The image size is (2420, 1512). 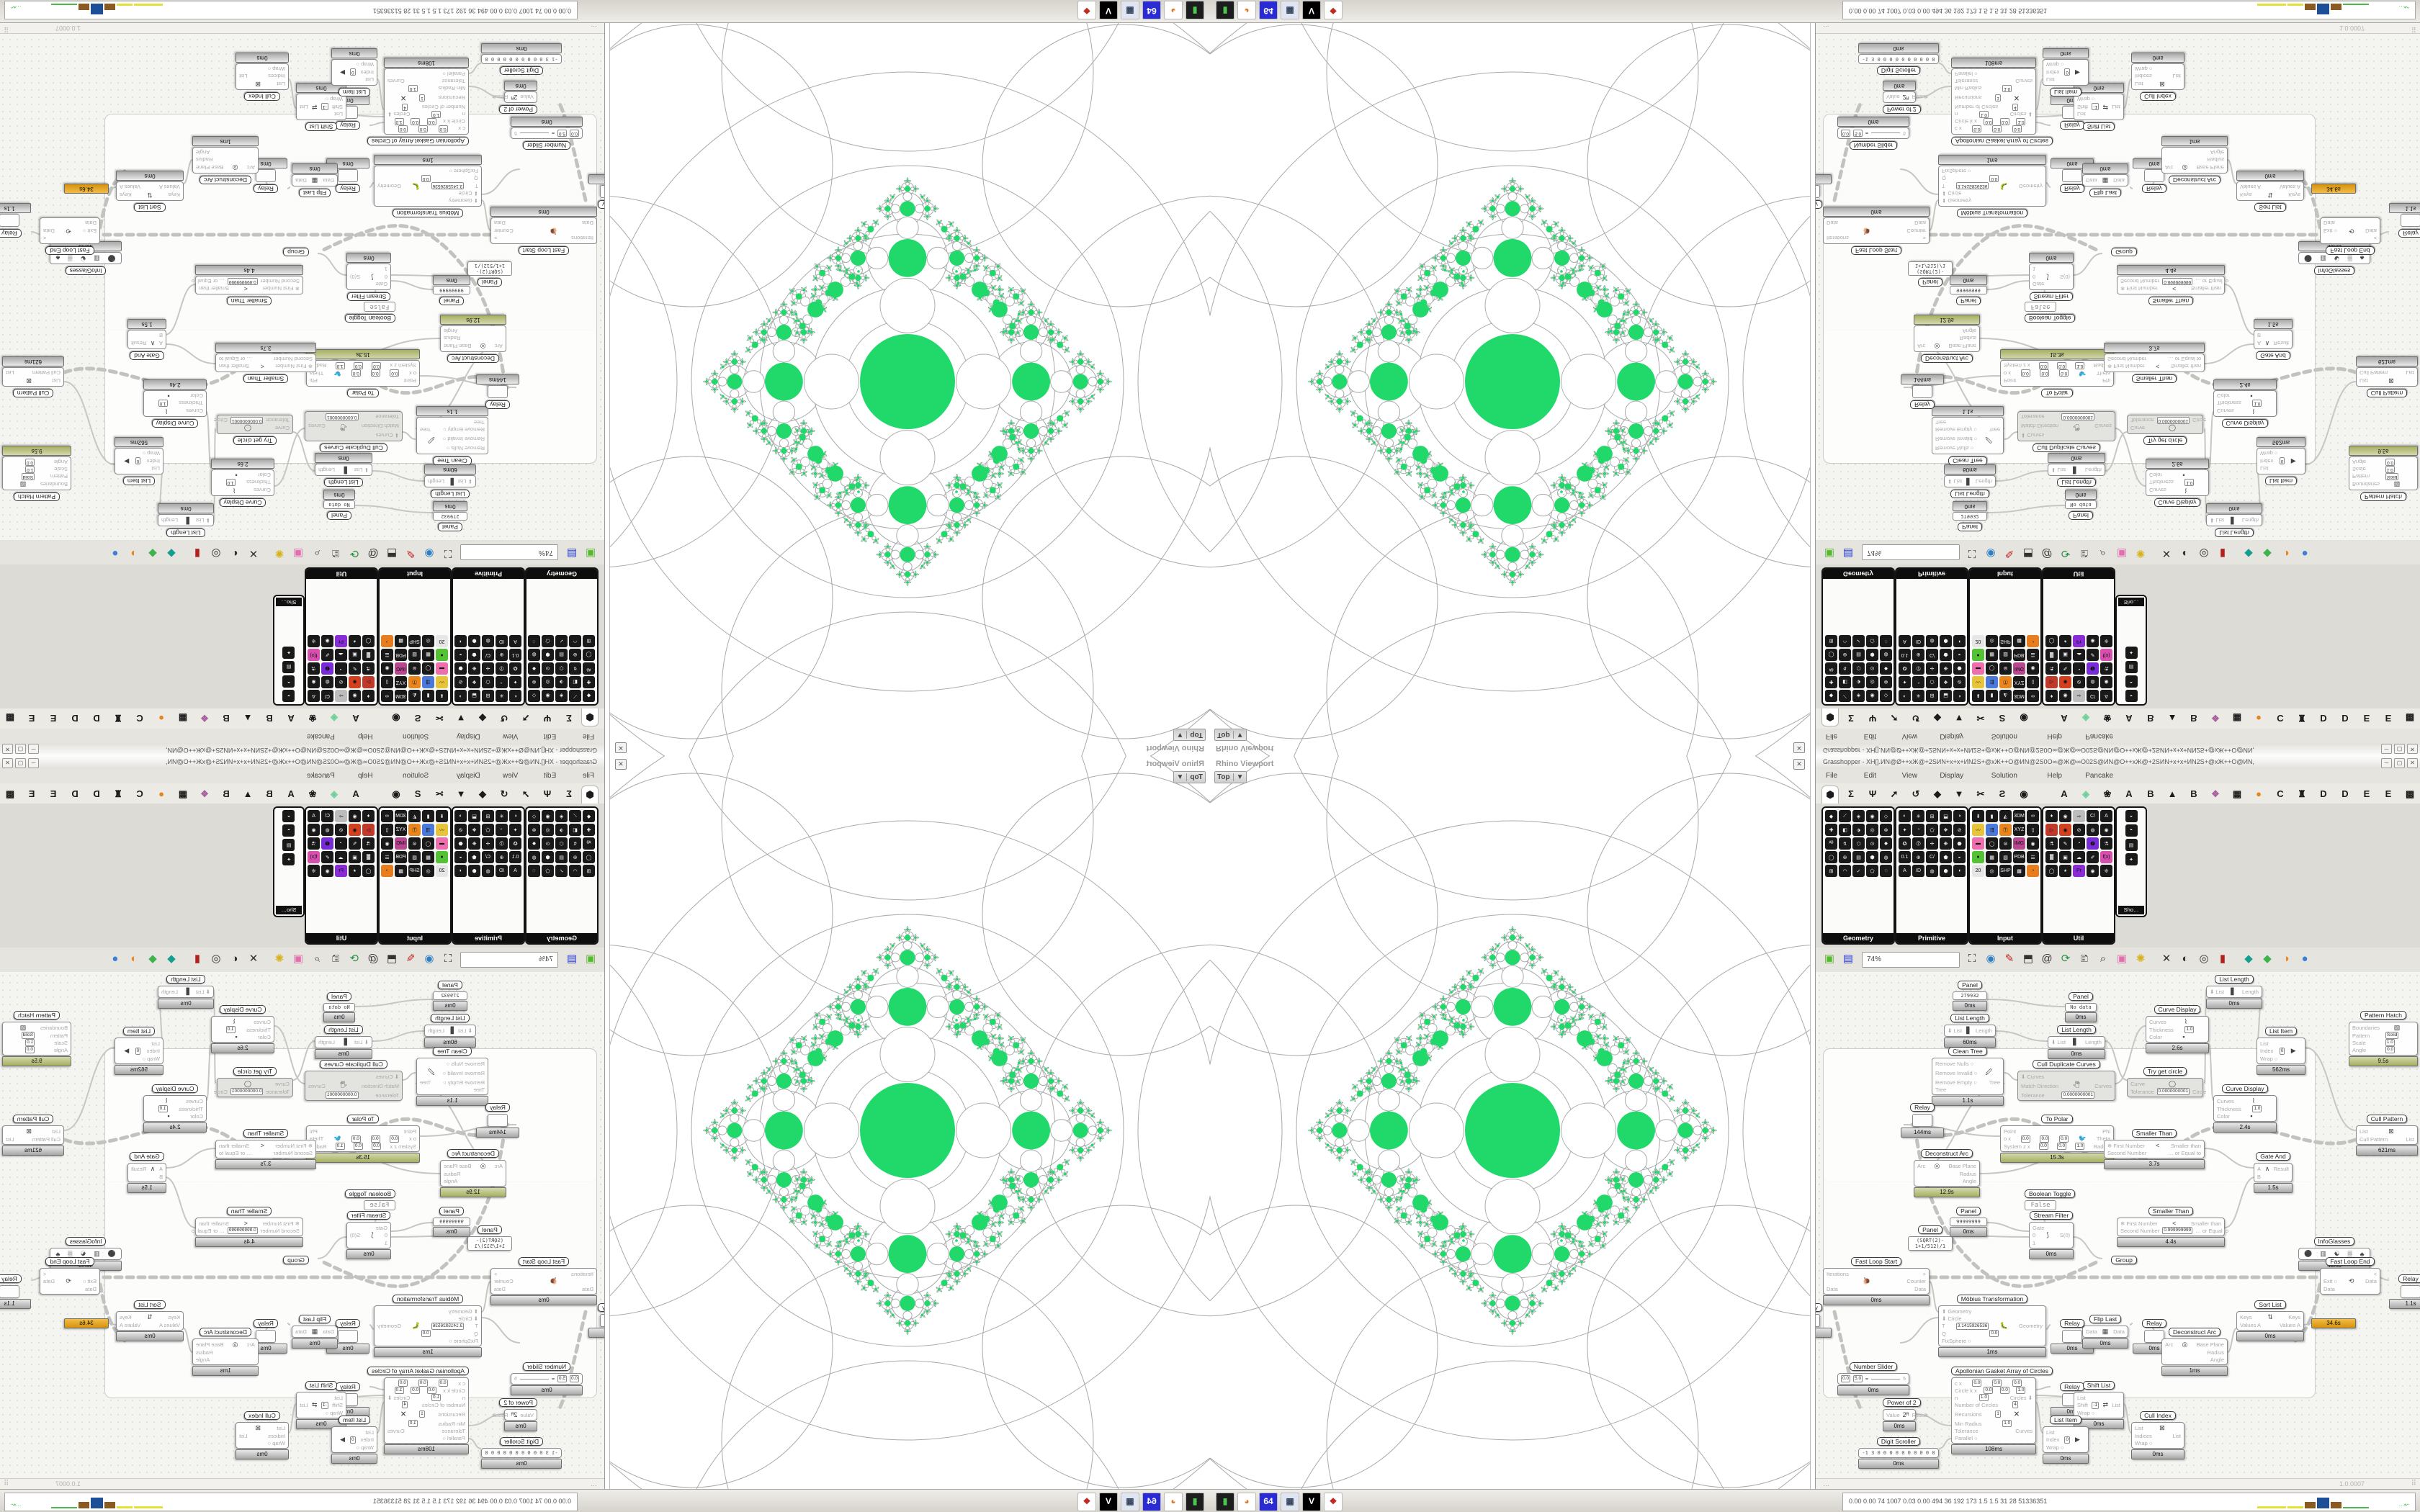 What do you see at coordinates (502, 843) in the screenshot?
I see `palette-icon: ➆` at bounding box center [502, 843].